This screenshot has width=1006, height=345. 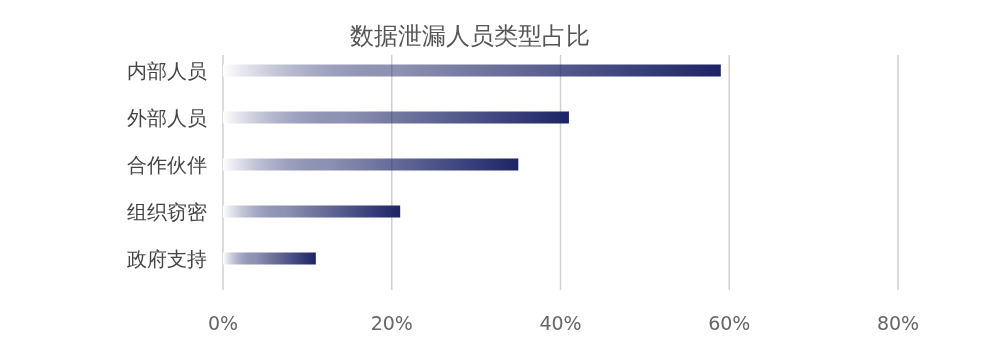 What do you see at coordinates (167, 117) in the screenshot?
I see `y-tick-label: 外部人员` at bounding box center [167, 117].